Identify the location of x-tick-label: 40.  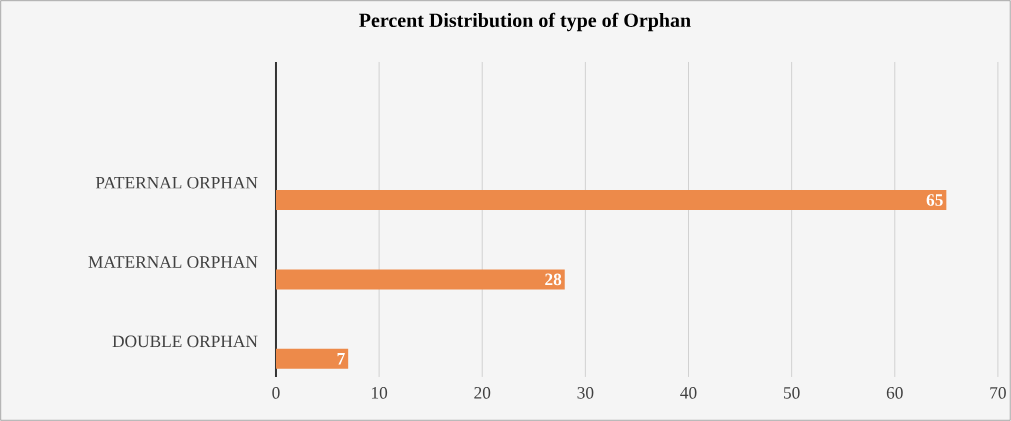
(688, 393).